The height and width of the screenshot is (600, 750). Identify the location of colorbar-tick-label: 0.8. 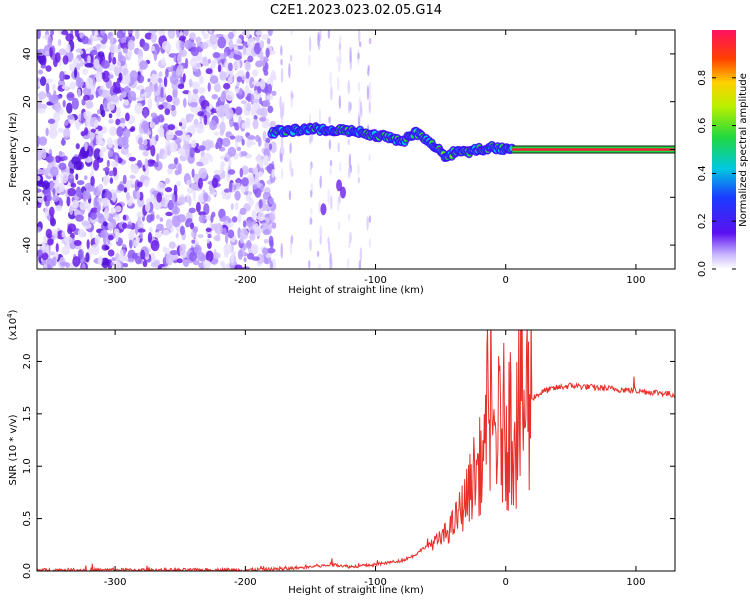
(702, 78).